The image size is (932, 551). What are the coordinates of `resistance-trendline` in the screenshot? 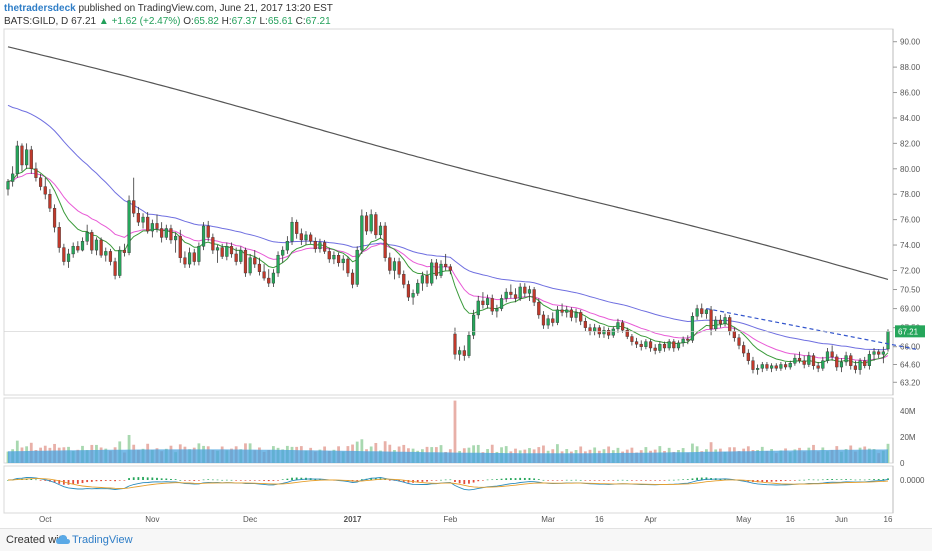 It's located at (811, 328).